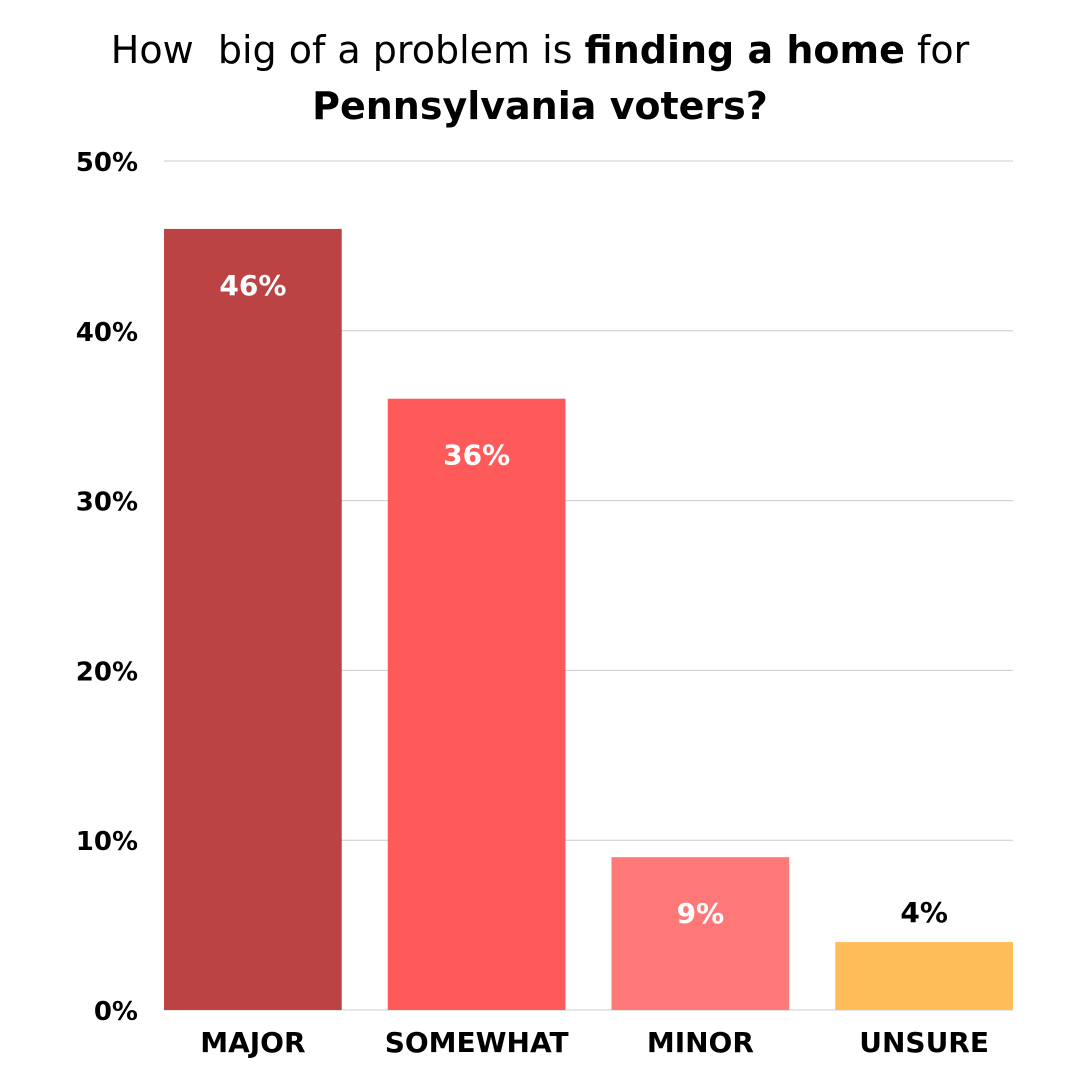  Describe the element at coordinates (116, 1012) in the screenshot. I see `y-tick-label: 0%` at that location.